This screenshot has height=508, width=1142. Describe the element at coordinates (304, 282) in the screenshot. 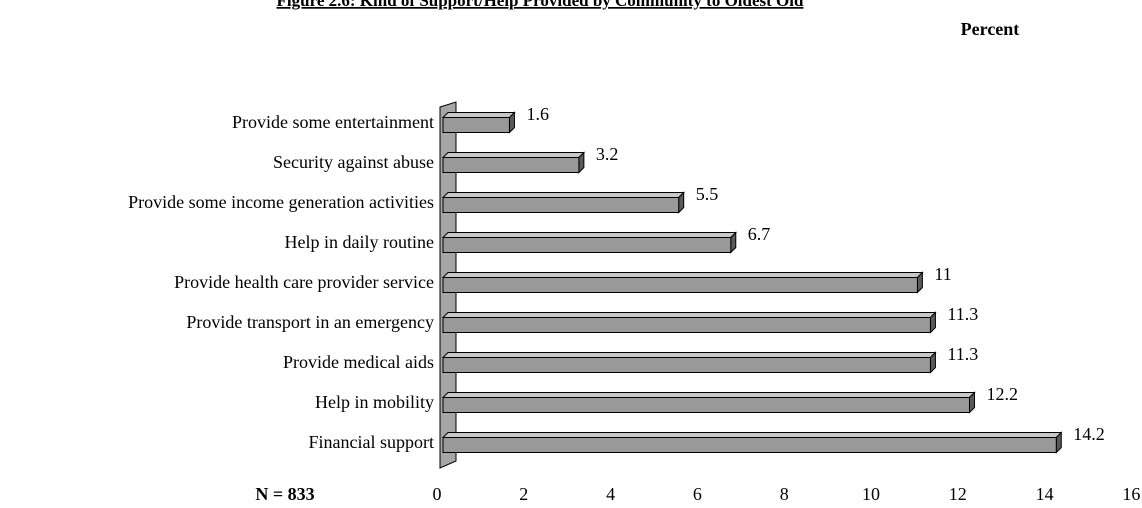

I see `category-label: Provide health care provider service` at that location.